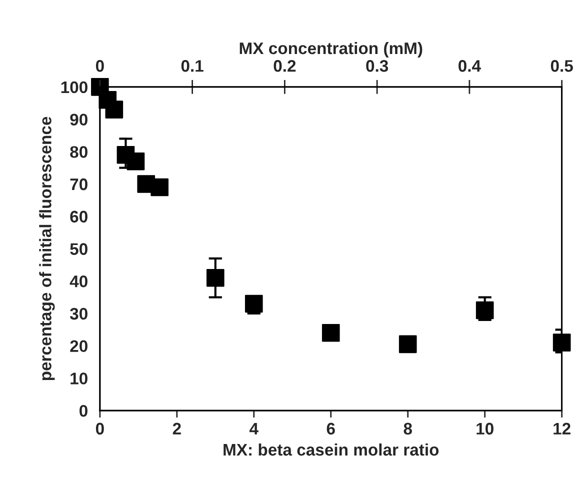 This screenshot has height=483, width=581. I want to click on x-tick-label: 12, so click(562, 428).